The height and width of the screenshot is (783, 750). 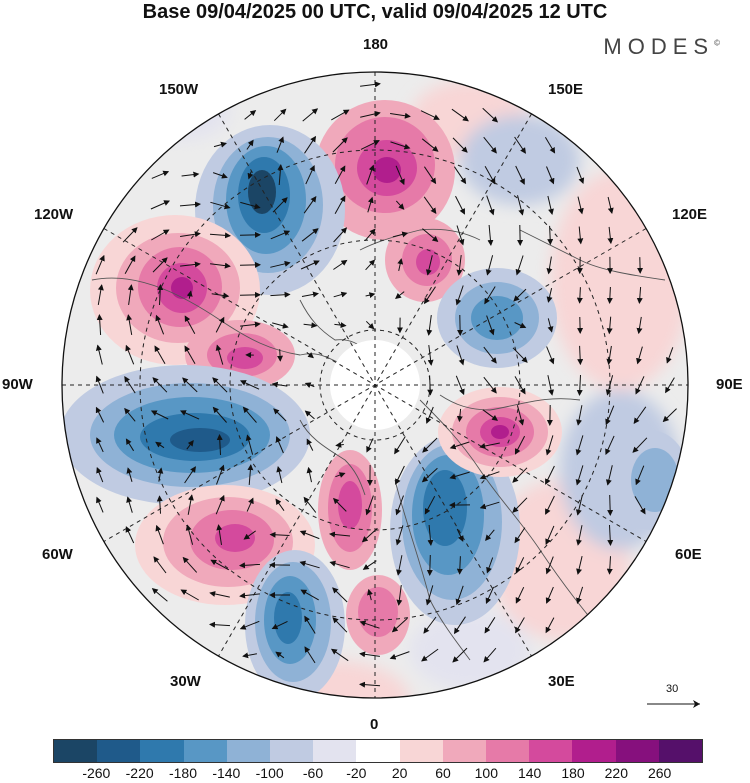 What do you see at coordinates (561, 681) in the screenshot?
I see `lon-label-30e: 30E` at bounding box center [561, 681].